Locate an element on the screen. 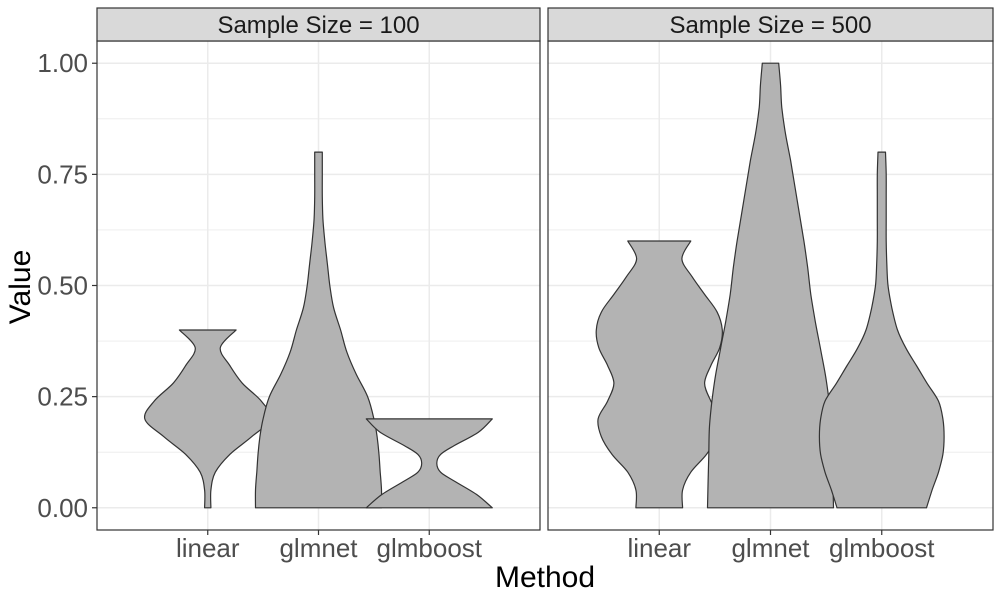  facet-strip-label: Sample Size = 100 is located at coordinates (318, 25).